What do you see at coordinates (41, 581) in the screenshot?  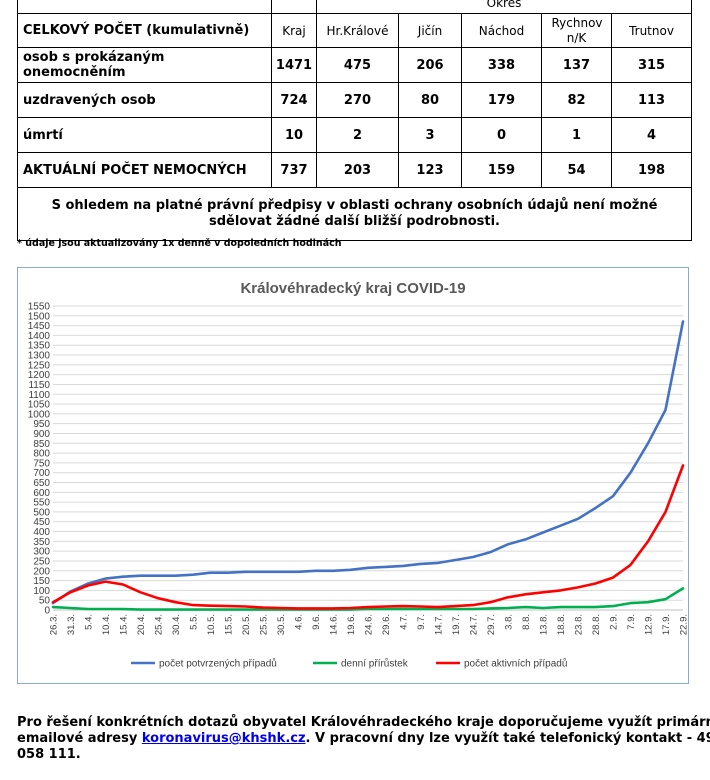 I see `y-tick-label: 150` at bounding box center [41, 581].